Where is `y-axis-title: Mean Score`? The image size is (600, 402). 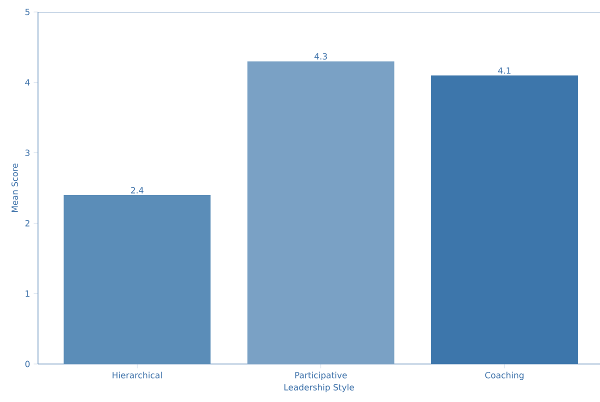
y-axis-title: Mean Score is located at coordinates (15, 188).